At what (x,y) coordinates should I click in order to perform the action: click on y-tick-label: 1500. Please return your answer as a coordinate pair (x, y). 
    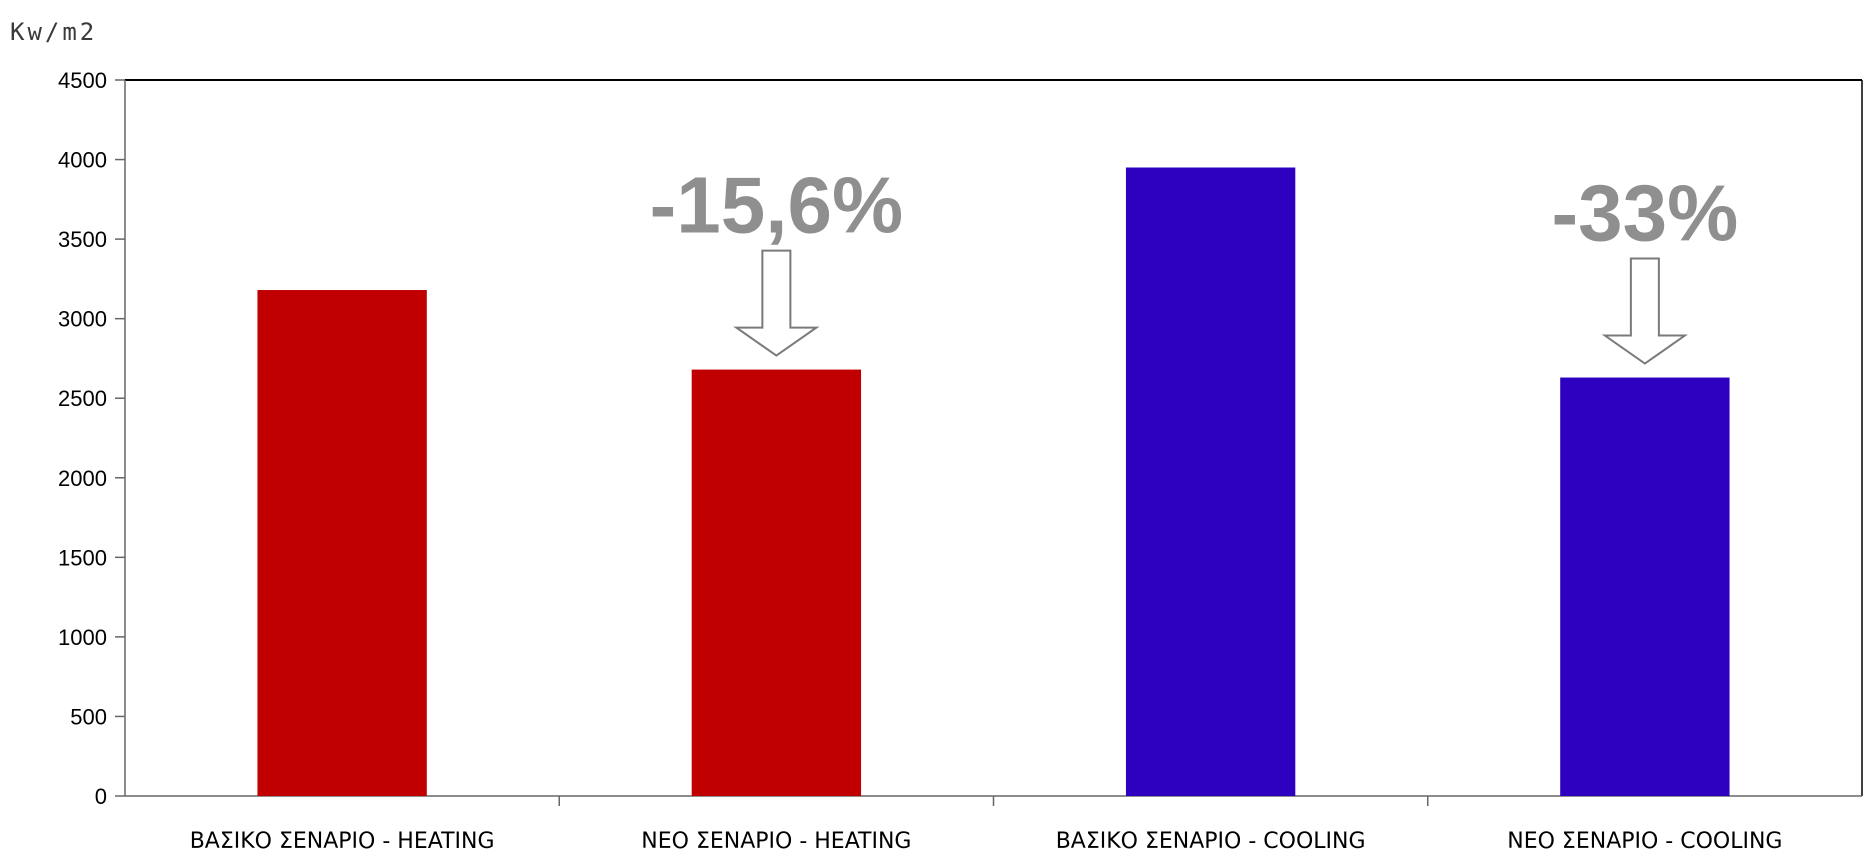
    Looking at the image, I should click on (82, 557).